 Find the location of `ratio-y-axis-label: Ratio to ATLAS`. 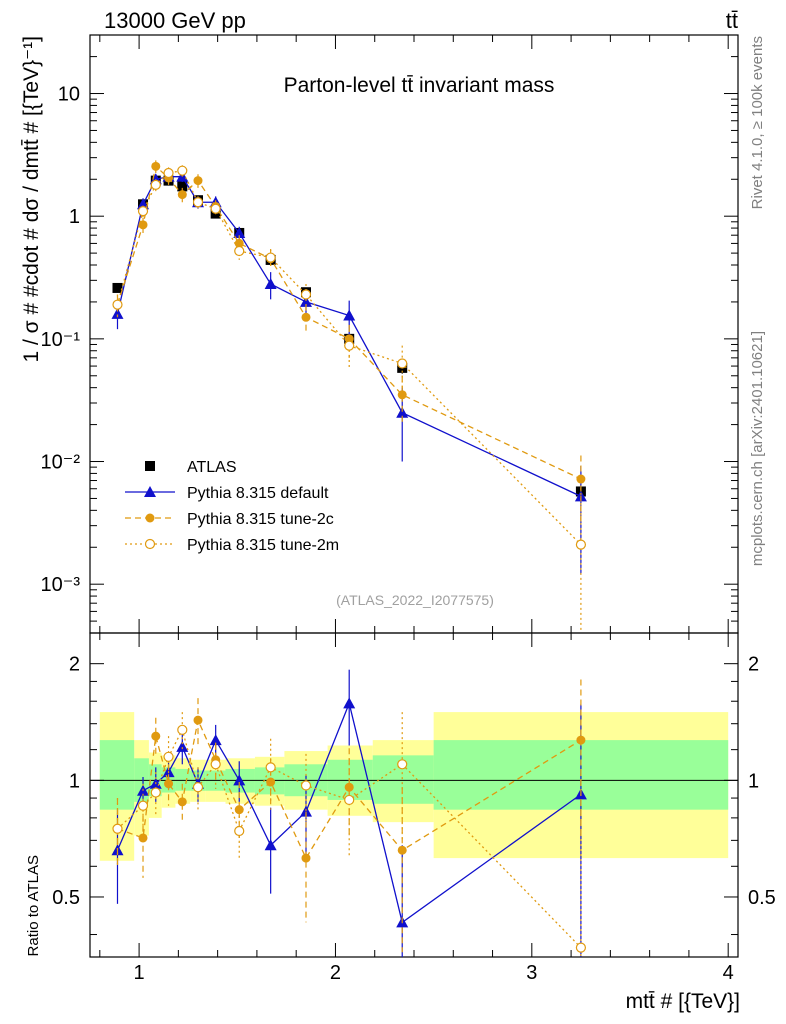

ratio-y-axis-label: Ratio to ATLAS is located at coordinates (33, 905).